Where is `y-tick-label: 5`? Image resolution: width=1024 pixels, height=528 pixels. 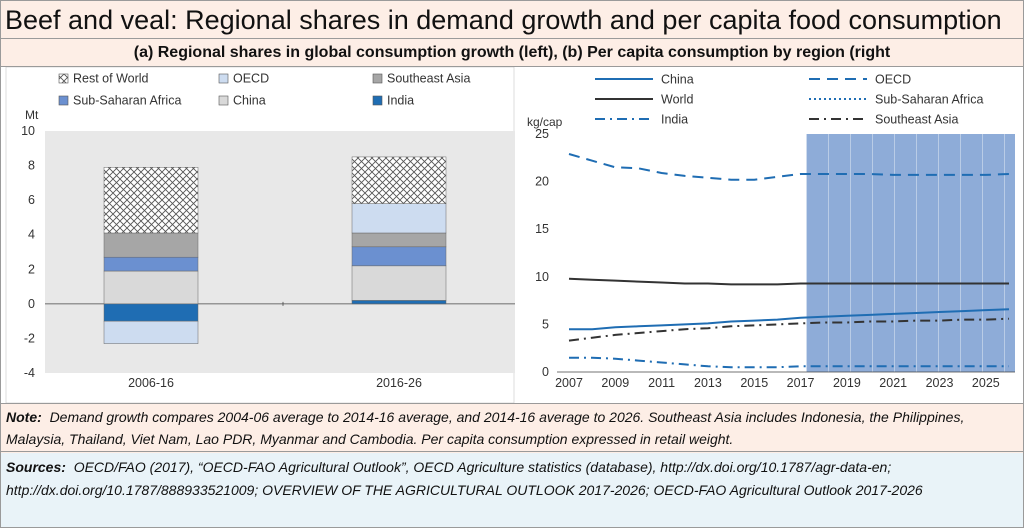 y-tick-label: 5 is located at coordinates (545, 324).